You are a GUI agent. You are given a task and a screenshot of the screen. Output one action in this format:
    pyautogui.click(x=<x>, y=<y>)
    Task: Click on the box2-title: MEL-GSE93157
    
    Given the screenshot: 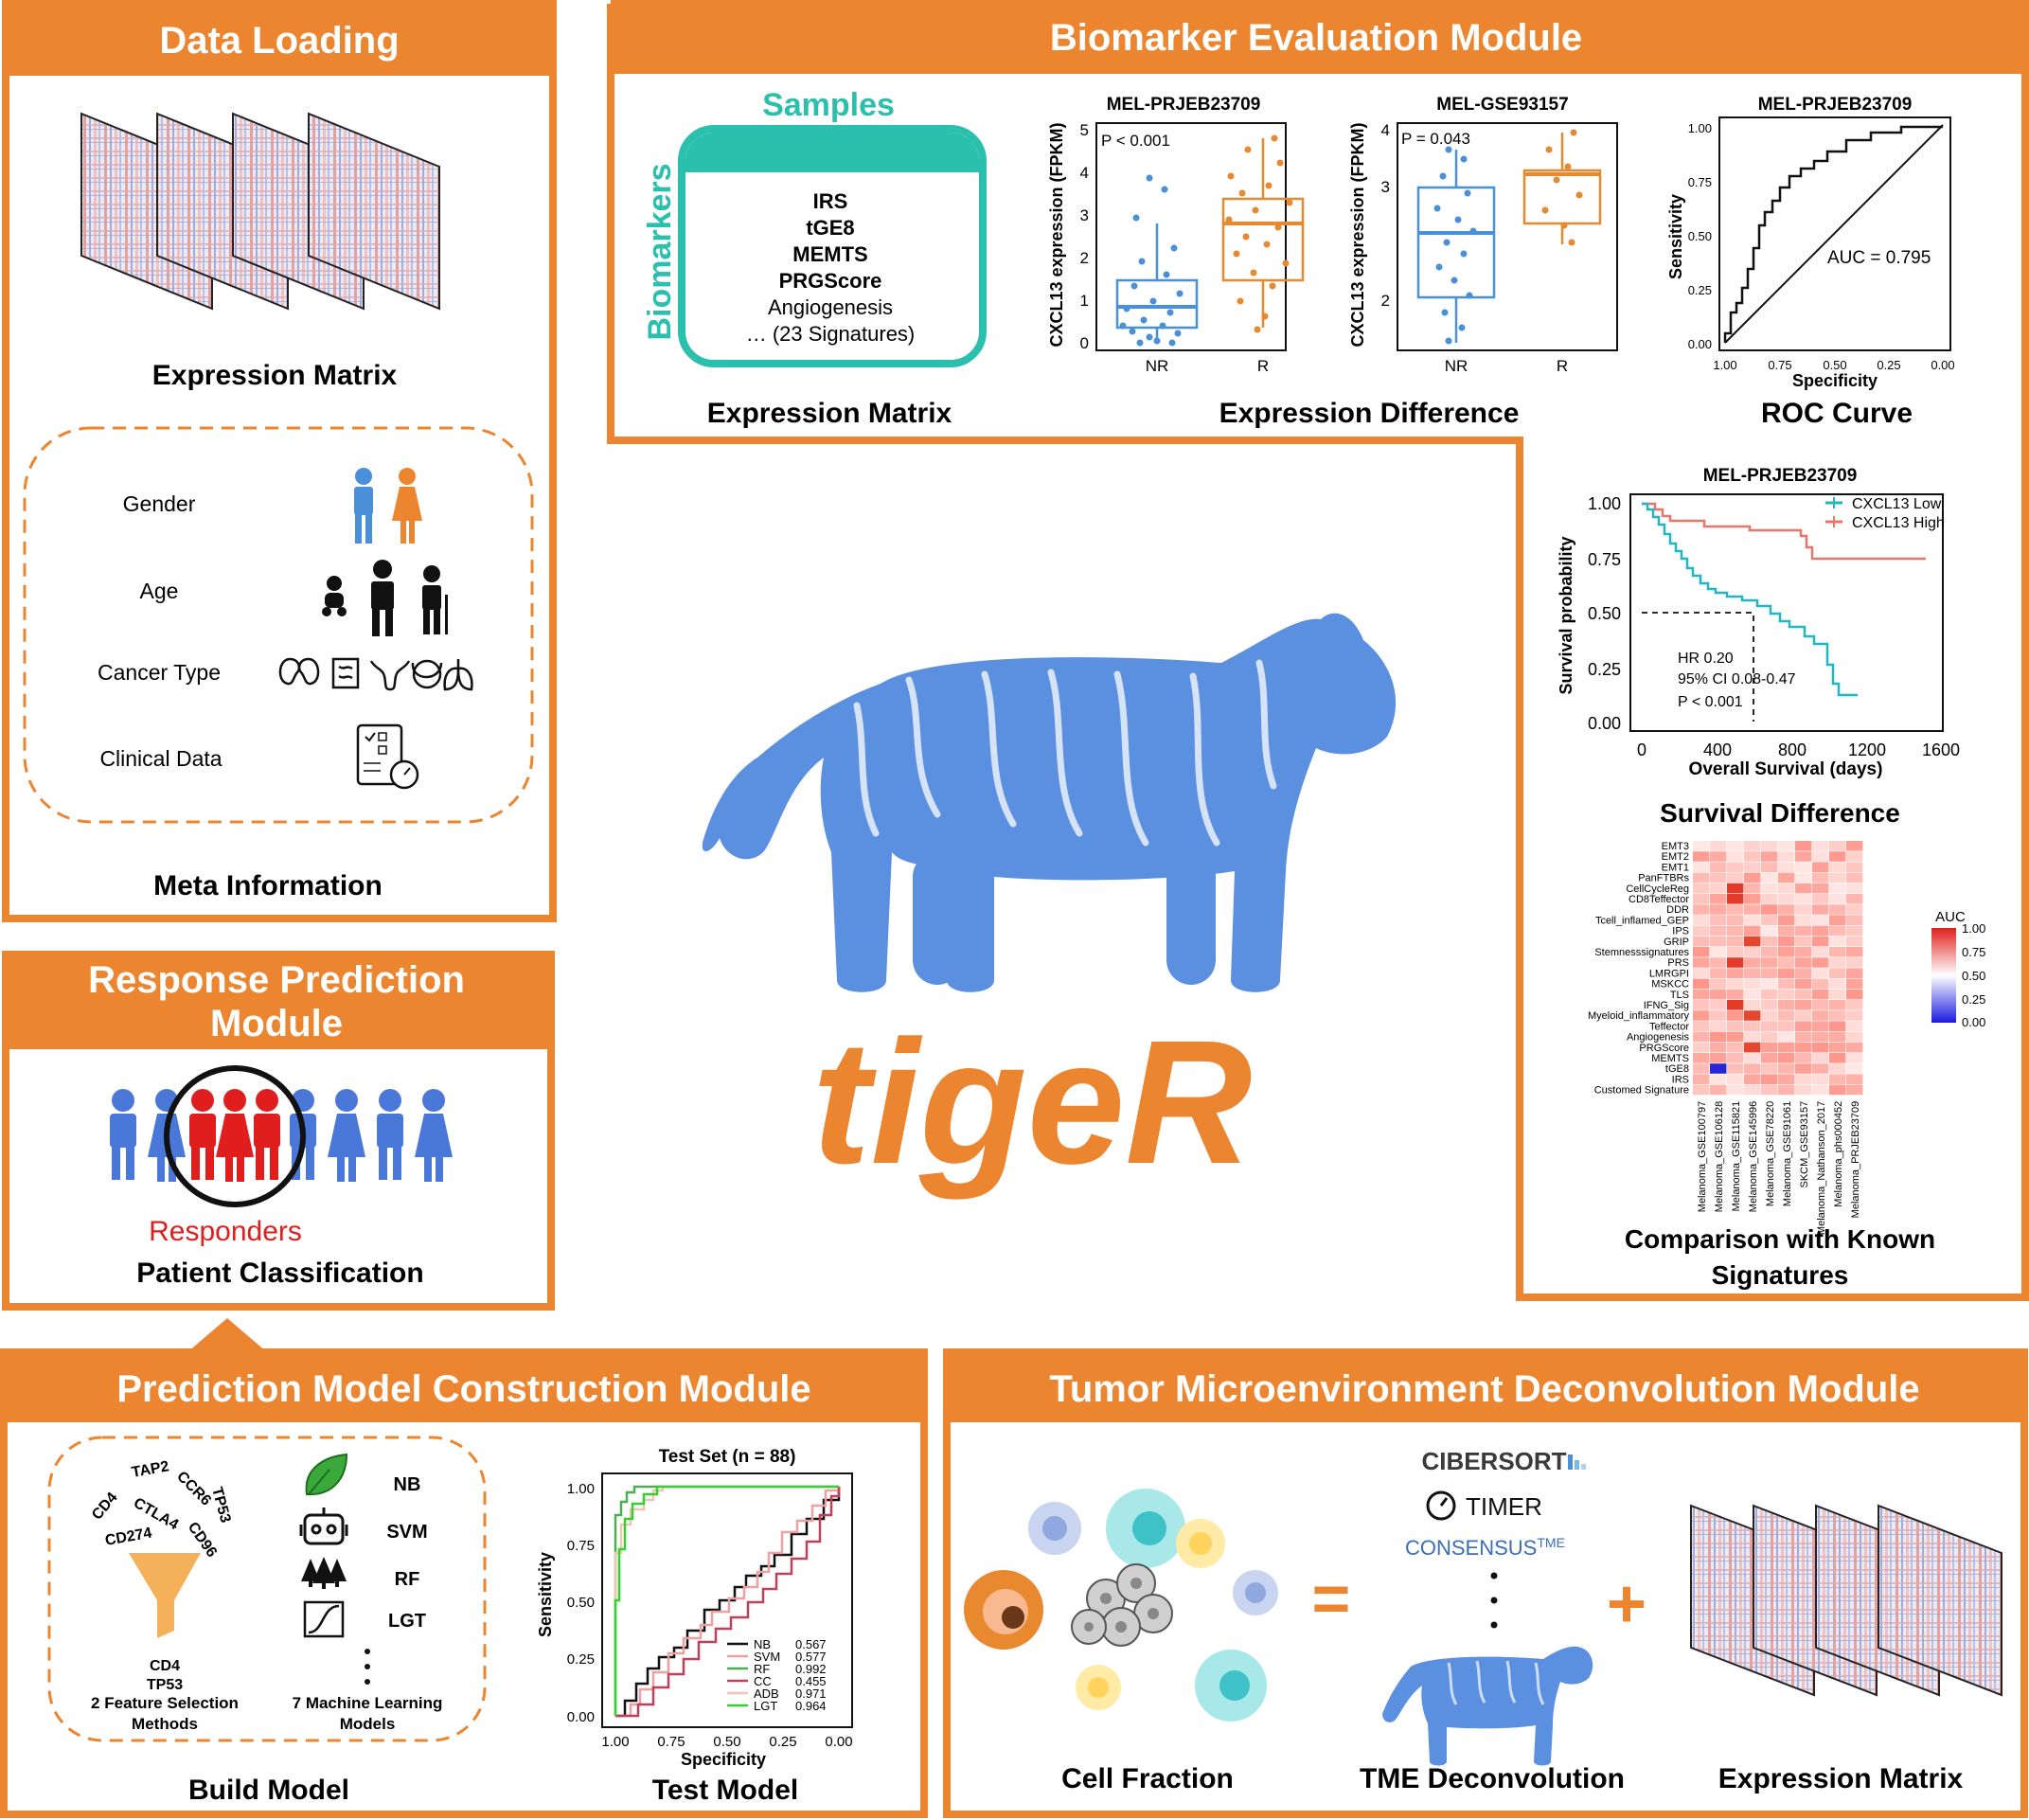 What is the action you would take?
    pyautogui.click(x=1502, y=105)
    